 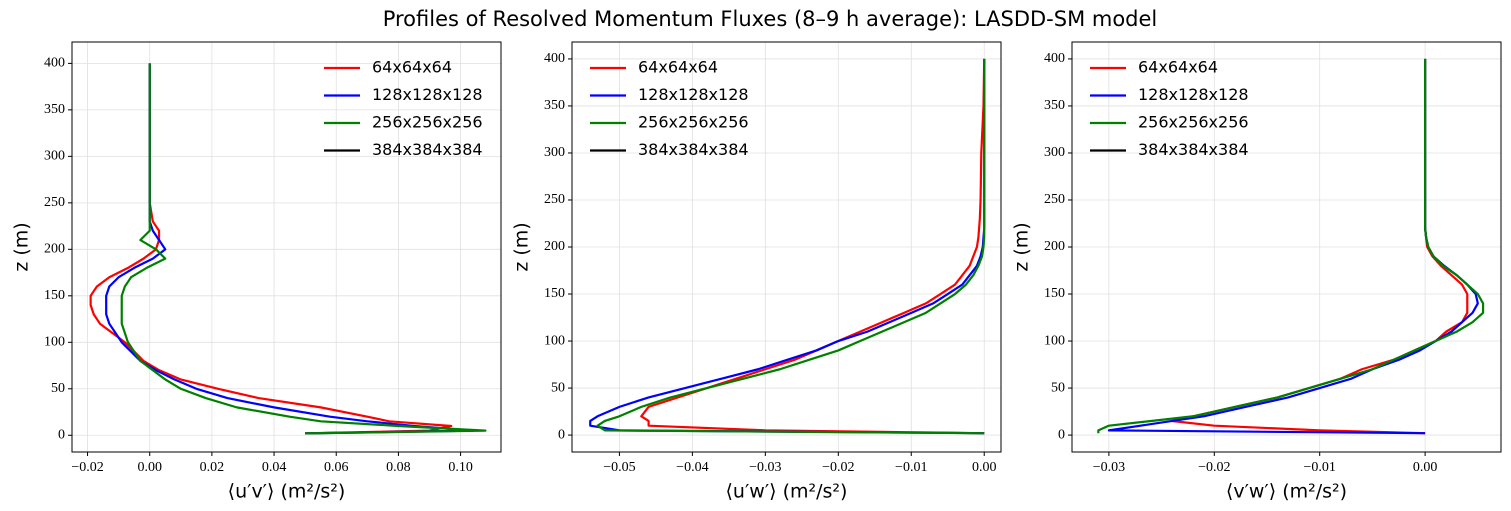 I want to click on x-tick-label: 0.02, so click(x=212, y=467).